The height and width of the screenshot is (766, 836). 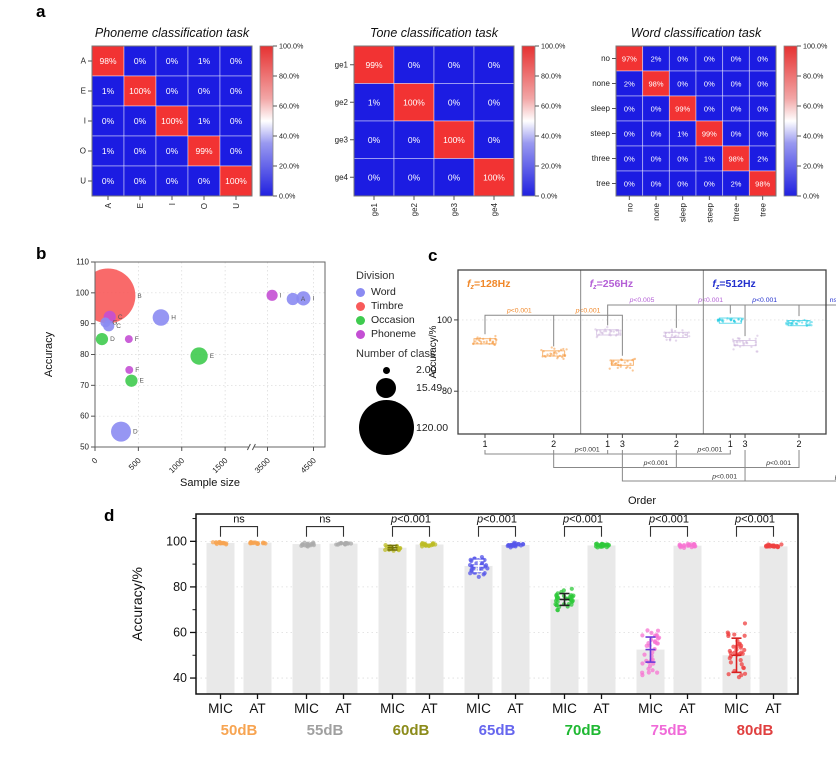 I want to click on legend-item-label: Timbre, so click(x=387, y=306).